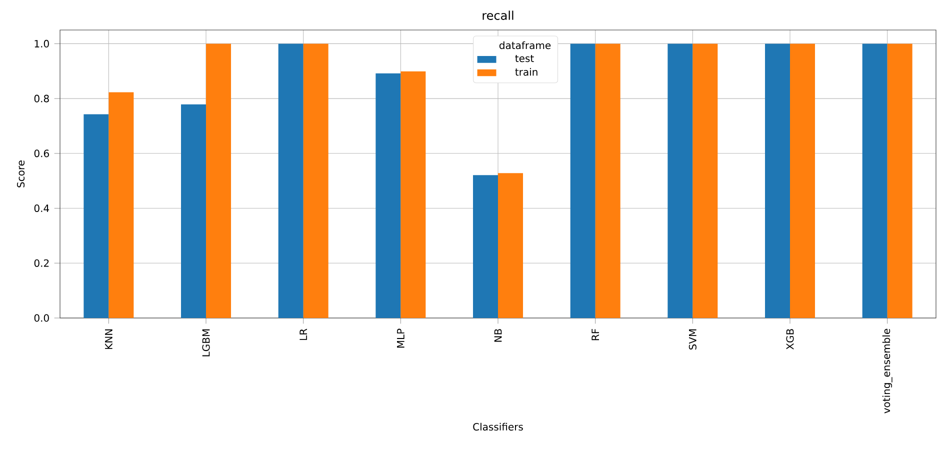  Describe the element at coordinates (20, 174) in the screenshot. I see `y-axis-title: Score` at that location.